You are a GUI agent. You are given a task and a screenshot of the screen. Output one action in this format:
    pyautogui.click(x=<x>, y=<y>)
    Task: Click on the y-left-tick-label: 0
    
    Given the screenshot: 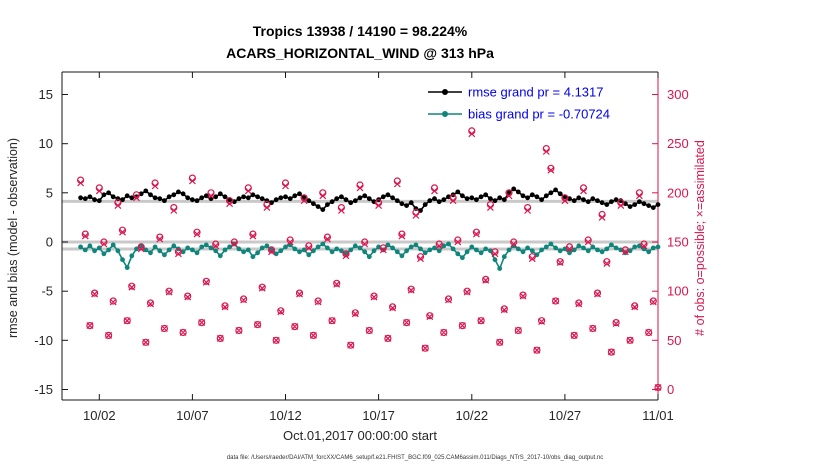 What is the action you would take?
    pyautogui.click(x=49, y=242)
    